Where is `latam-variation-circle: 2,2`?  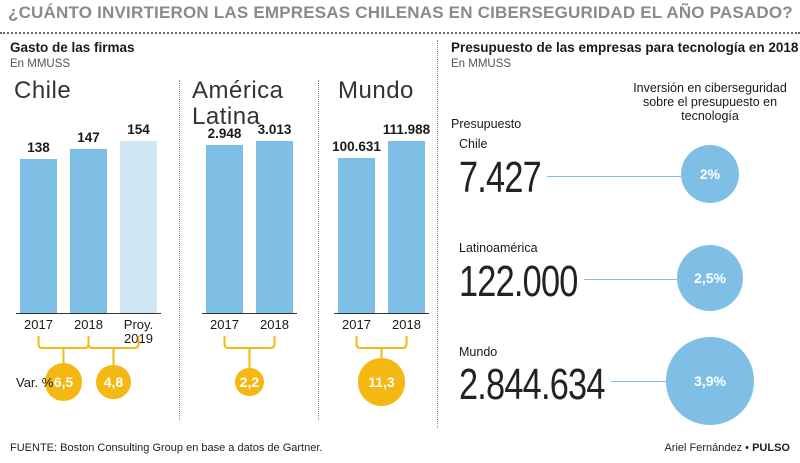
latam-variation-circle: 2,2 is located at coordinates (249, 382).